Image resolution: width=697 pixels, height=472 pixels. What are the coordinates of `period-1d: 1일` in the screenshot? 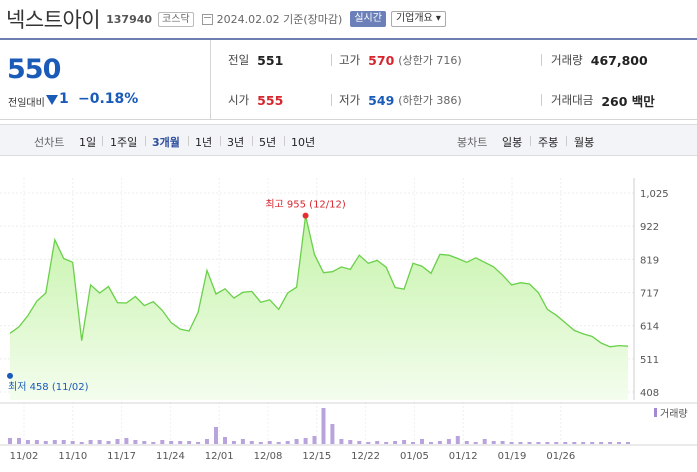 It's located at (88, 142).